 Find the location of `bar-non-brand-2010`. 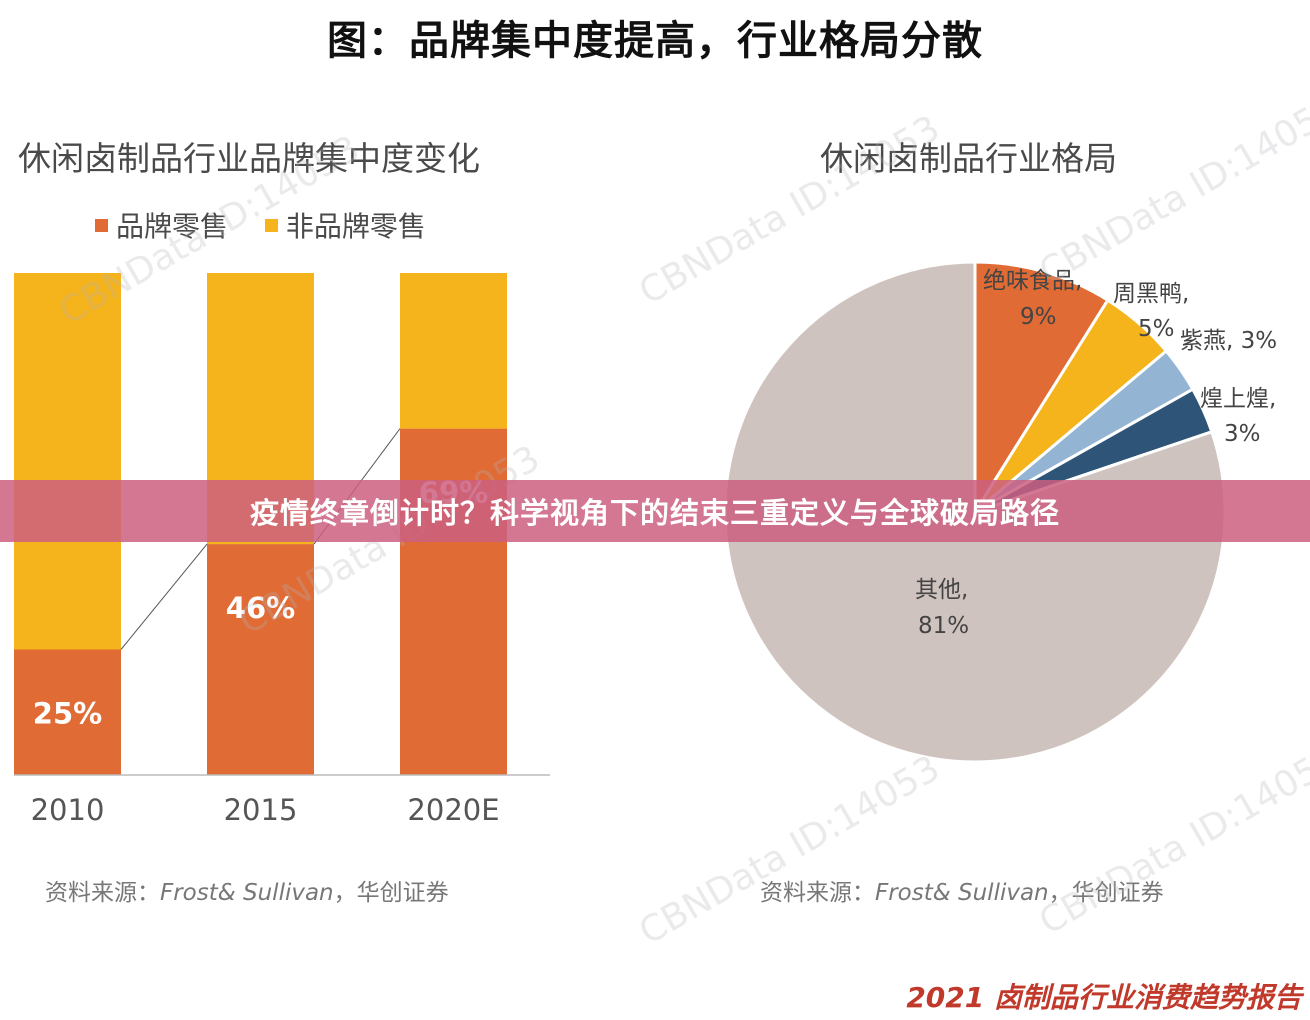

bar-non-brand-2010 is located at coordinates (67, 461).